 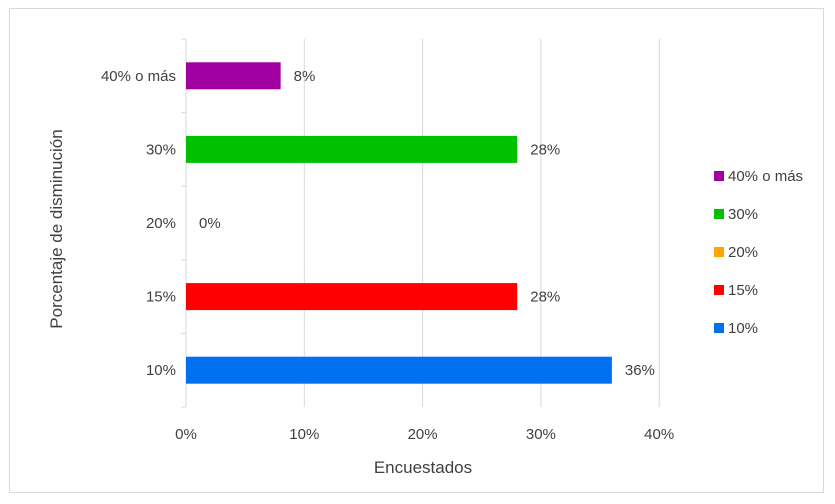 What do you see at coordinates (743, 290) in the screenshot?
I see `legend-label: 15%` at bounding box center [743, 290].